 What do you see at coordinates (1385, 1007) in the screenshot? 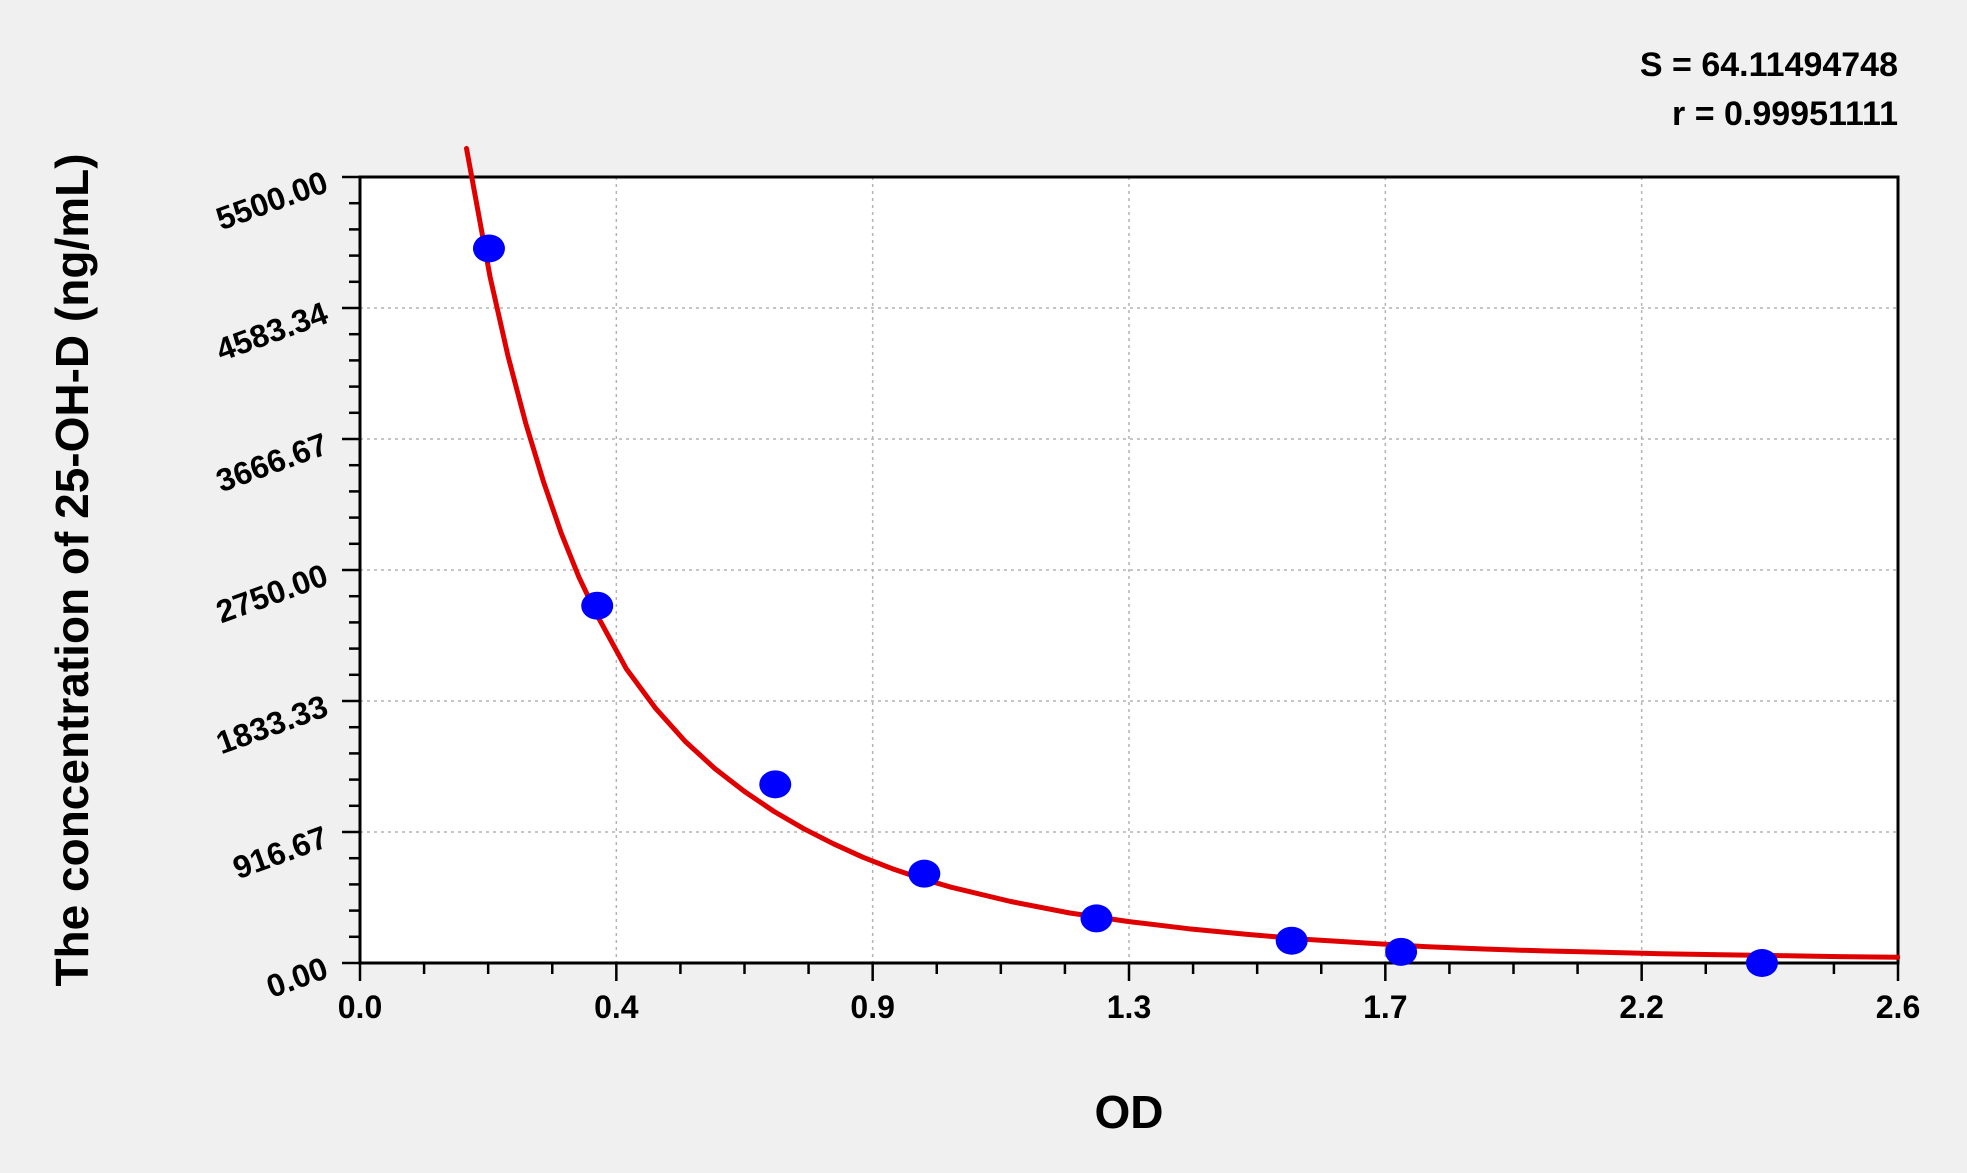
I see `x-tick-label: 1.7` at bounding box center [1385, 1007].